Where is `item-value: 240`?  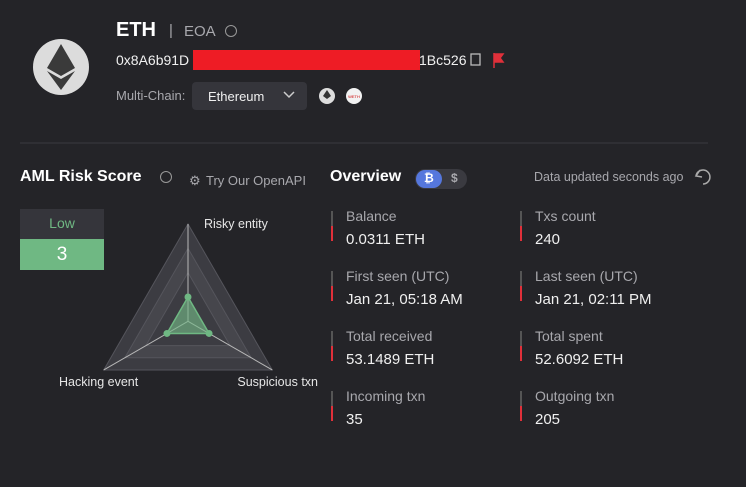
item-value: 240 is located at coordinates (548, 239).